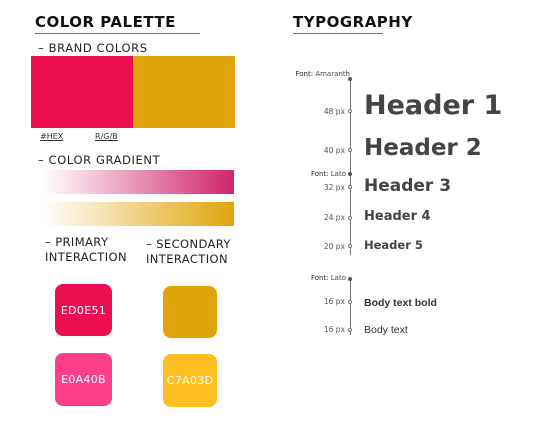  What do you see at coordinates (350, 279) in the screenshot?
I see `ruler-body-dot` at bounding box center [350, 279].